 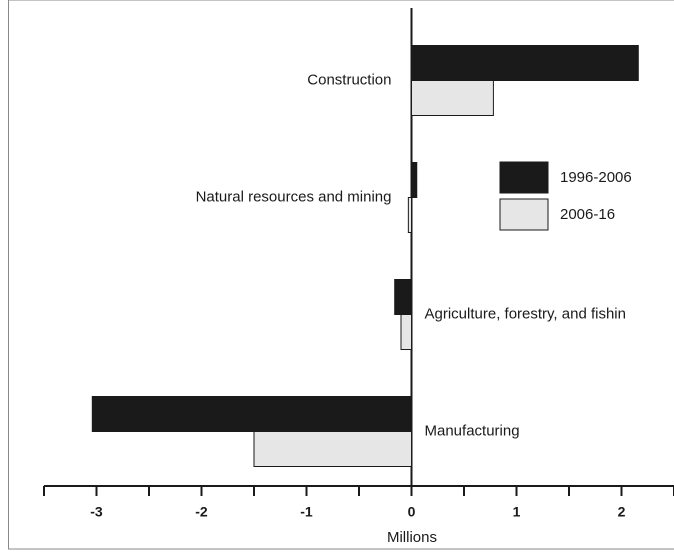 I want to click on legend-label: 2006-16, so click(x=587, y=214).